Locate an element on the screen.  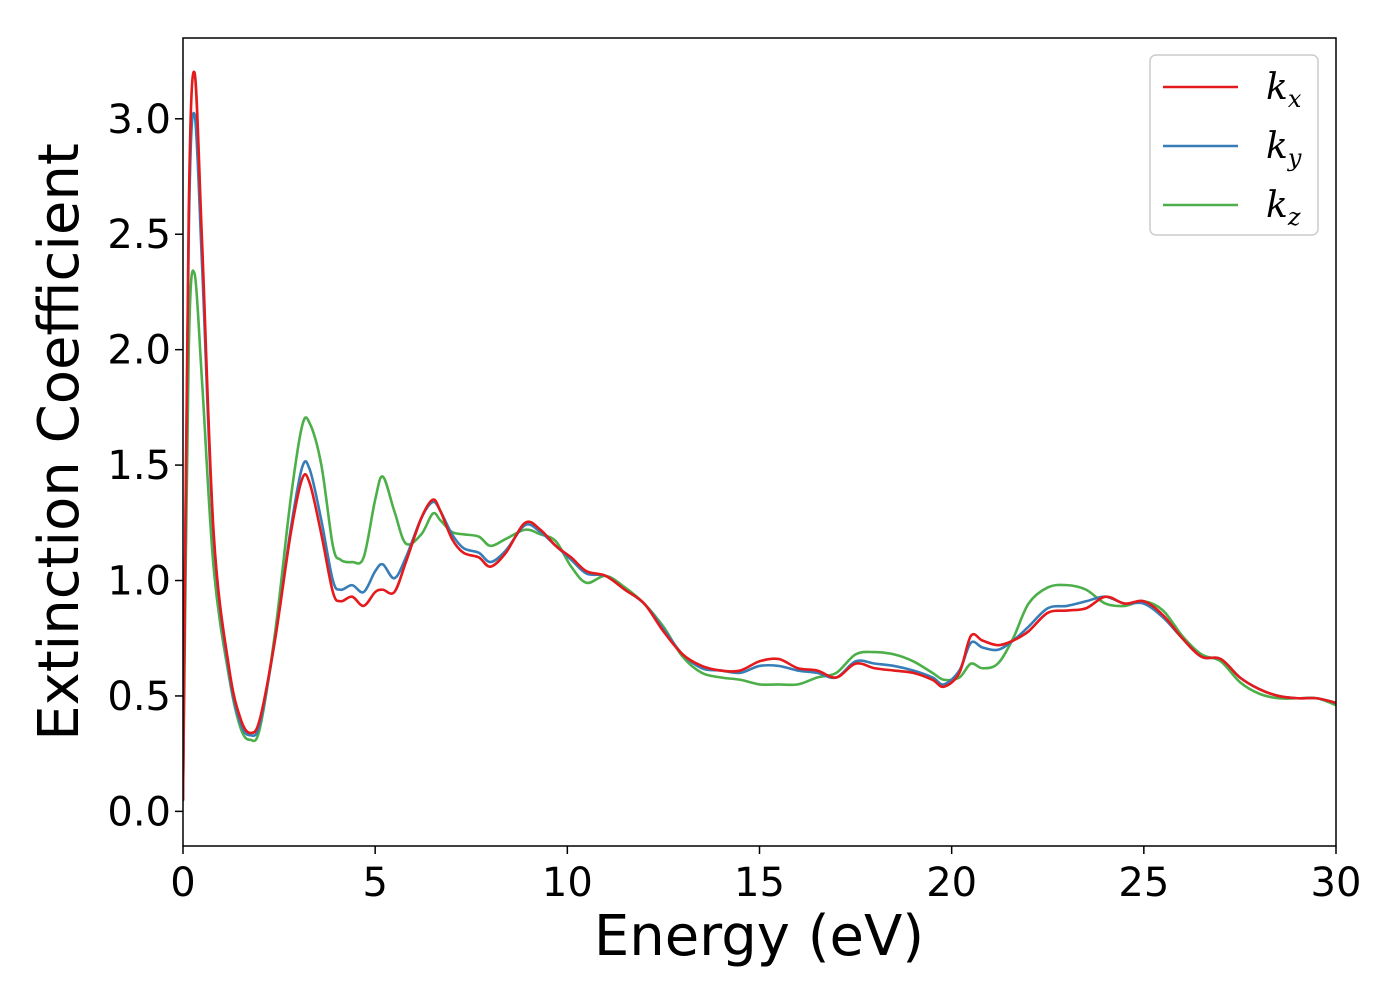
x-tick-label: 30 is located at coordinates (1336, 883).